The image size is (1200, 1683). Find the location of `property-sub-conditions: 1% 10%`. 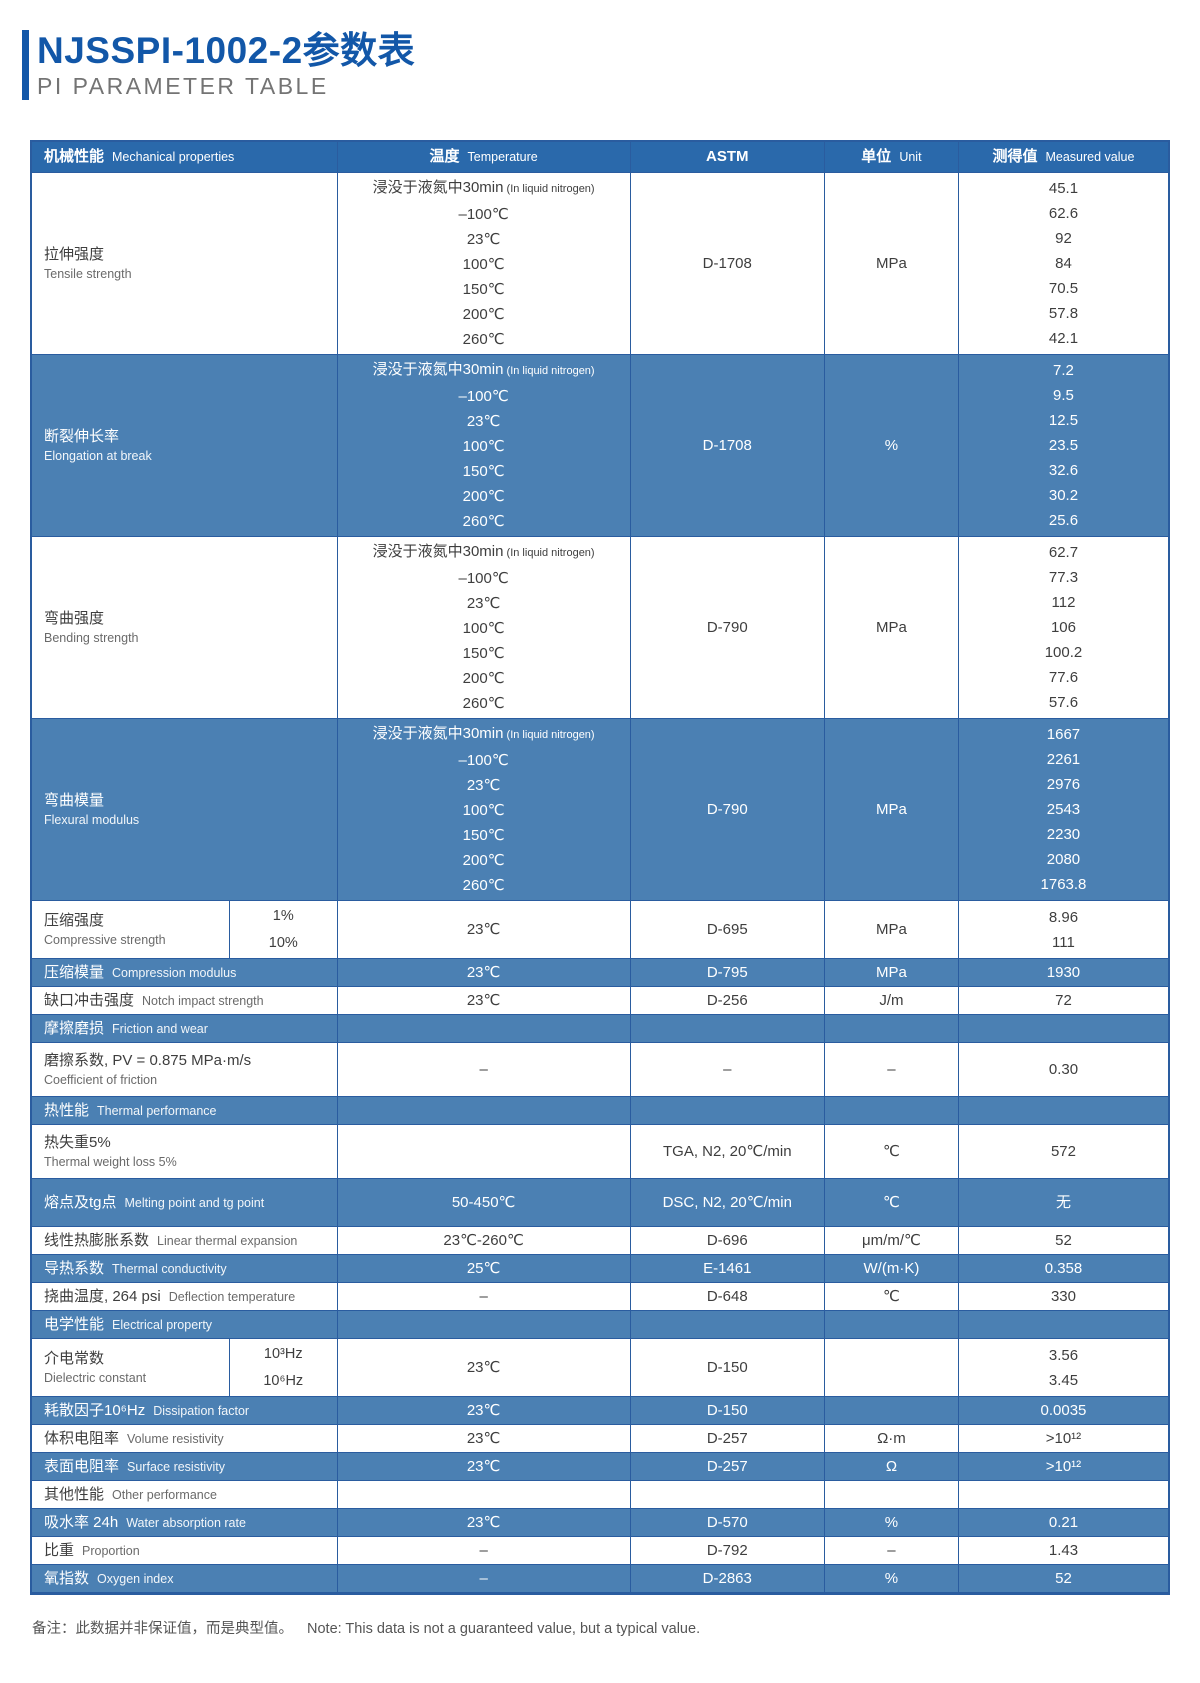

property-sub-conditions: 1% 10% is located at coordinates (283, 929).